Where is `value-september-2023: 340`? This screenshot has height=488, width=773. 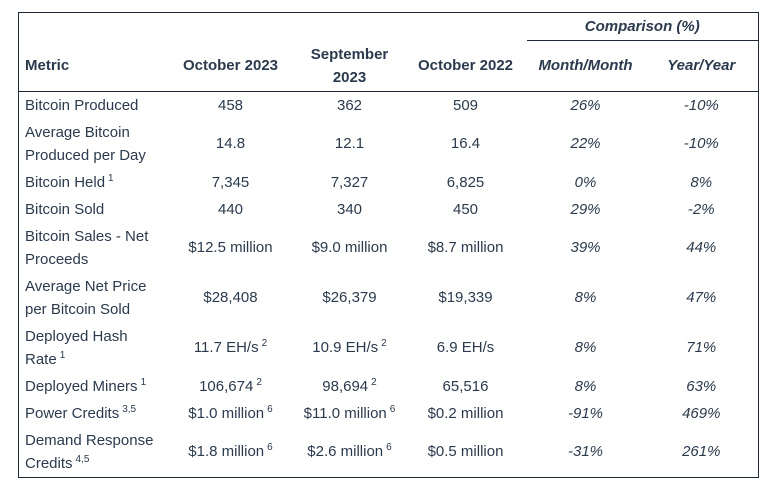 value-september-2023: 340 is located at coordinates (349, 209).